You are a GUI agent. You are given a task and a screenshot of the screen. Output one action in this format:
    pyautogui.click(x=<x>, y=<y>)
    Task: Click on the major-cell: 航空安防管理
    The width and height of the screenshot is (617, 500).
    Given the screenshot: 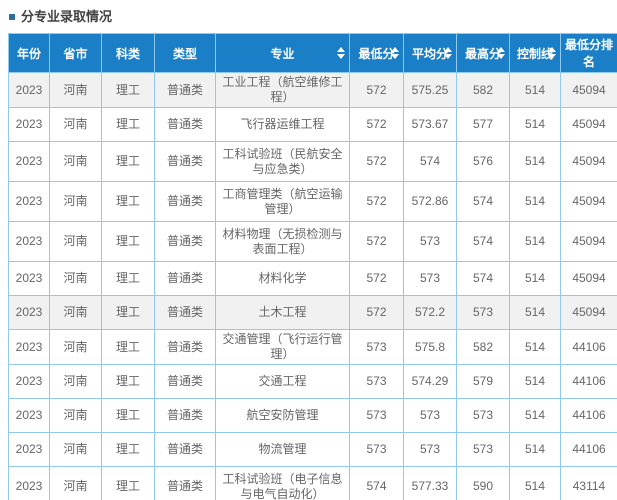 What is the action you would take?
    pyautogui.click(x=282, y=415)
    